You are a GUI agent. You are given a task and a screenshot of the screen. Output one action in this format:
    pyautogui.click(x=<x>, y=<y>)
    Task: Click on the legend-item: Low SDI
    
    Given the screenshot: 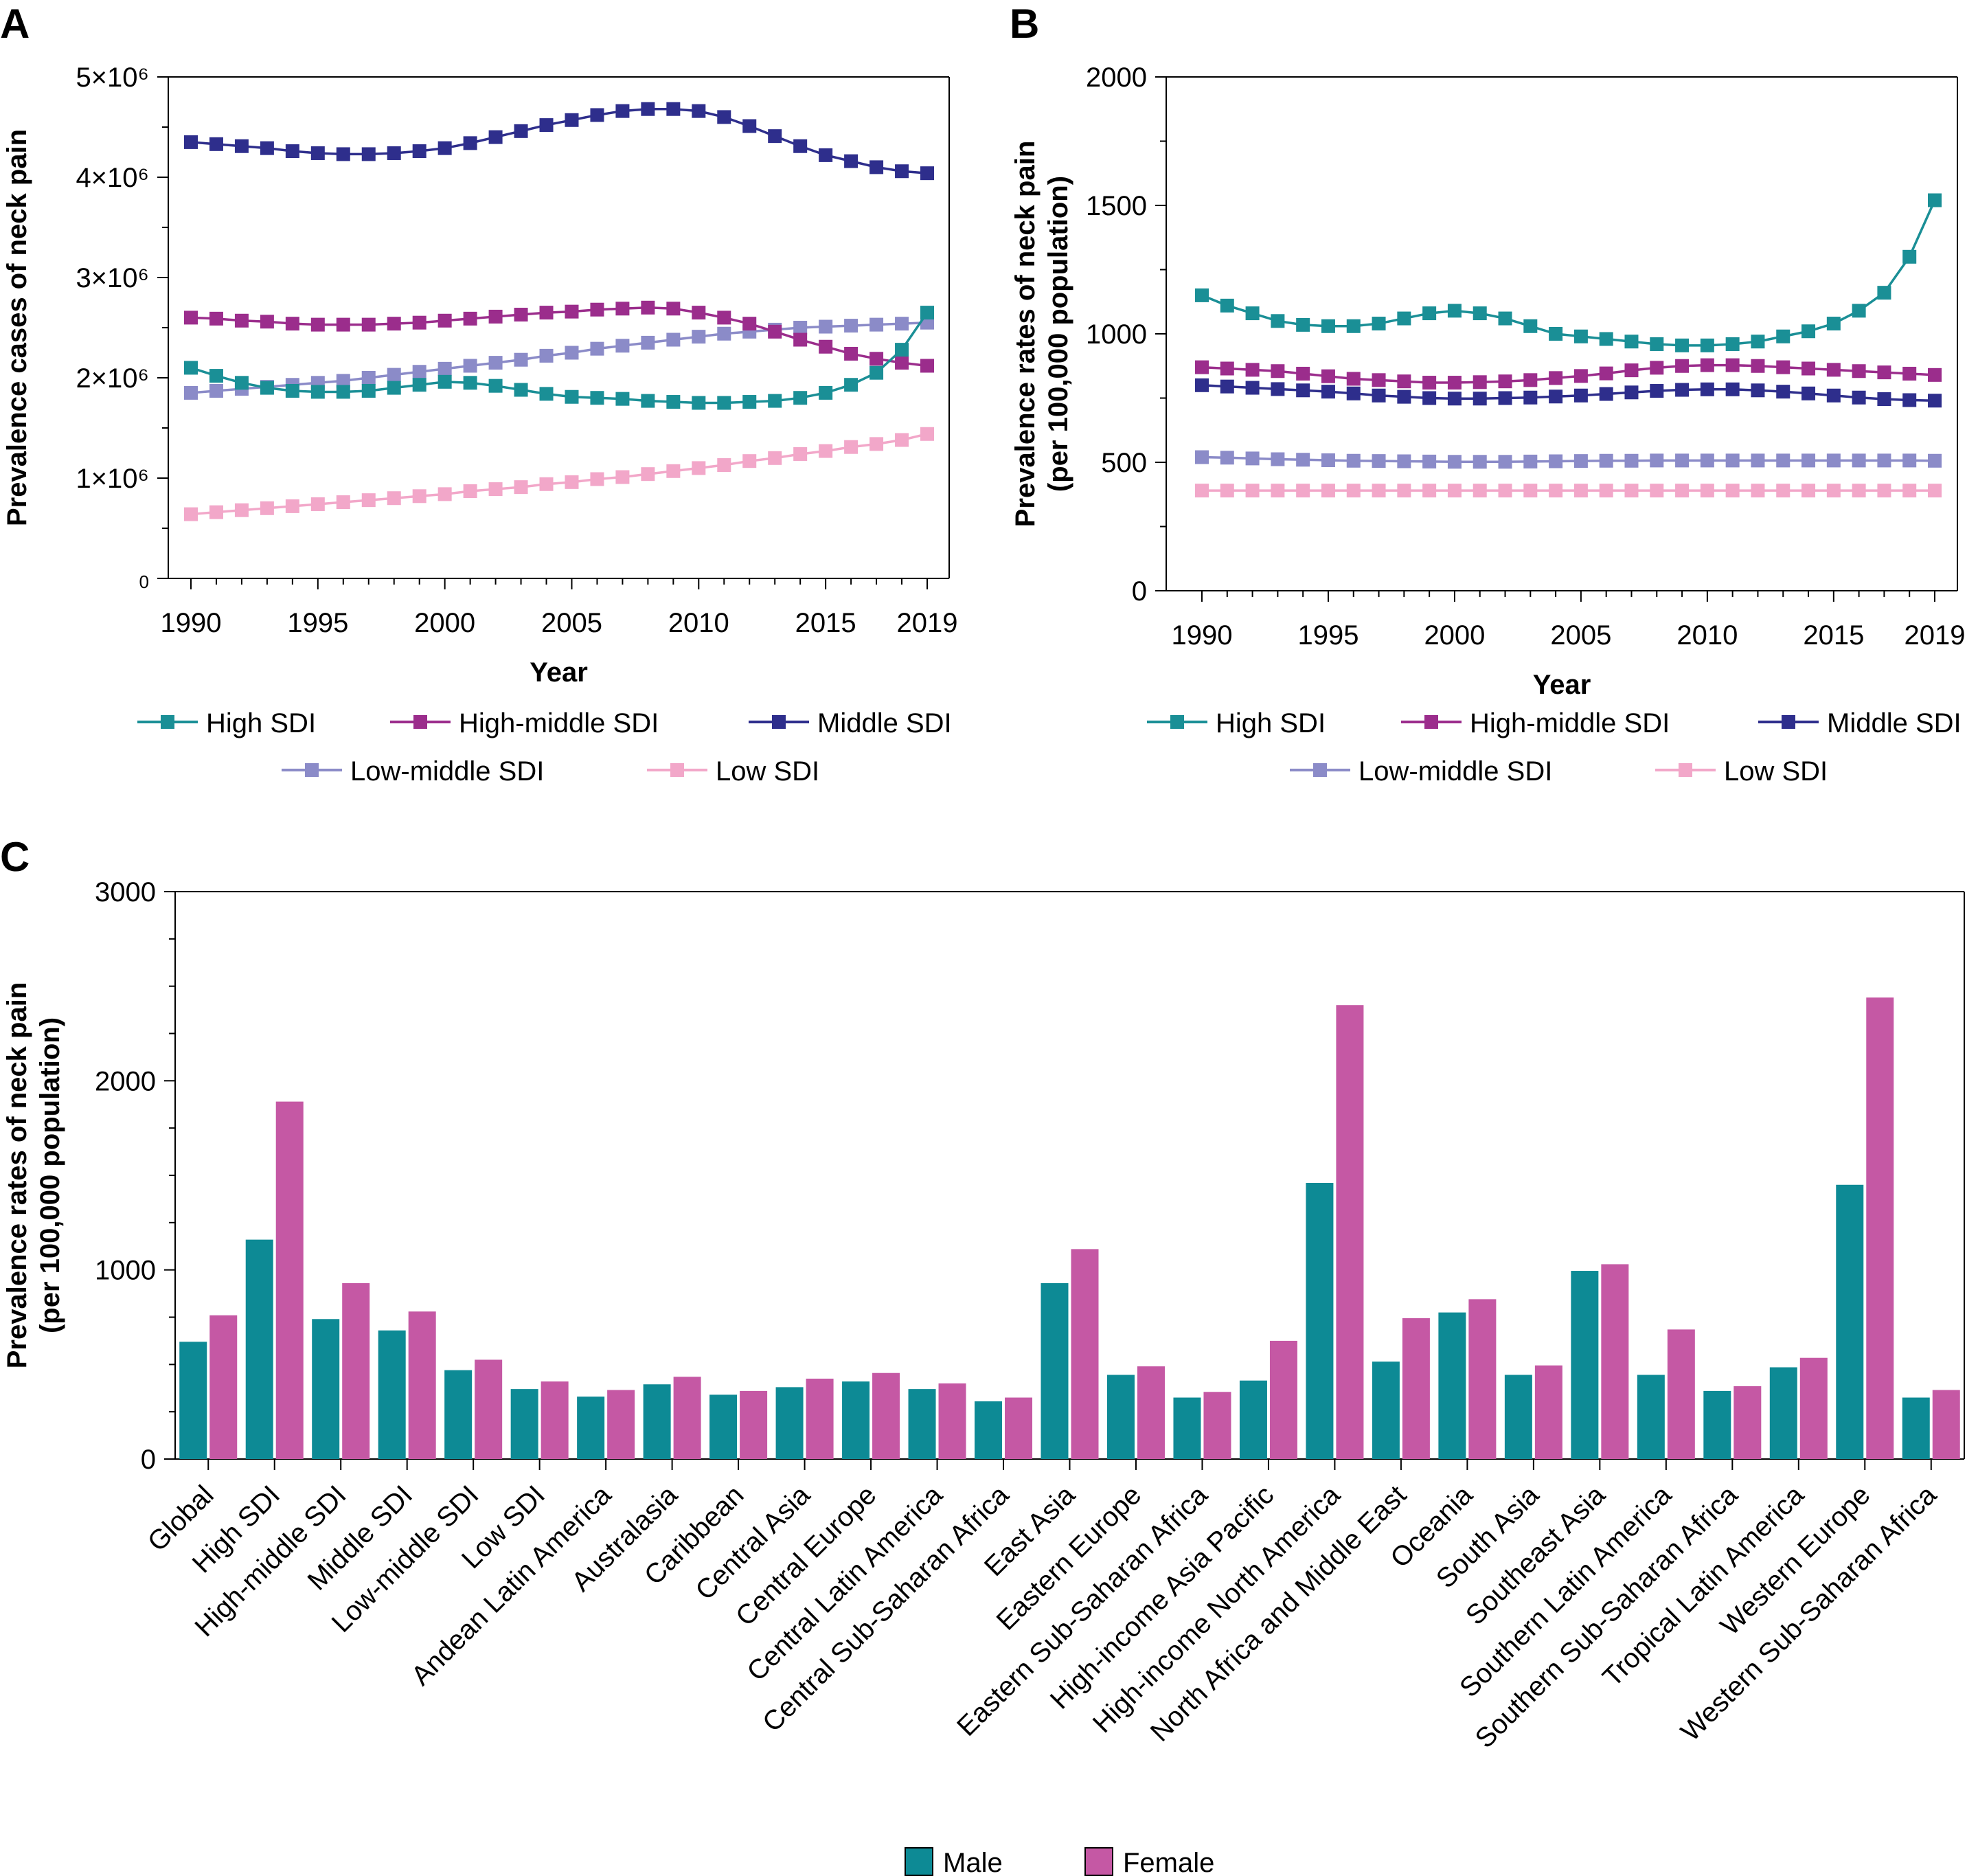 What is the action you would take?
    pyautogui.click(x=733, y=771)
    